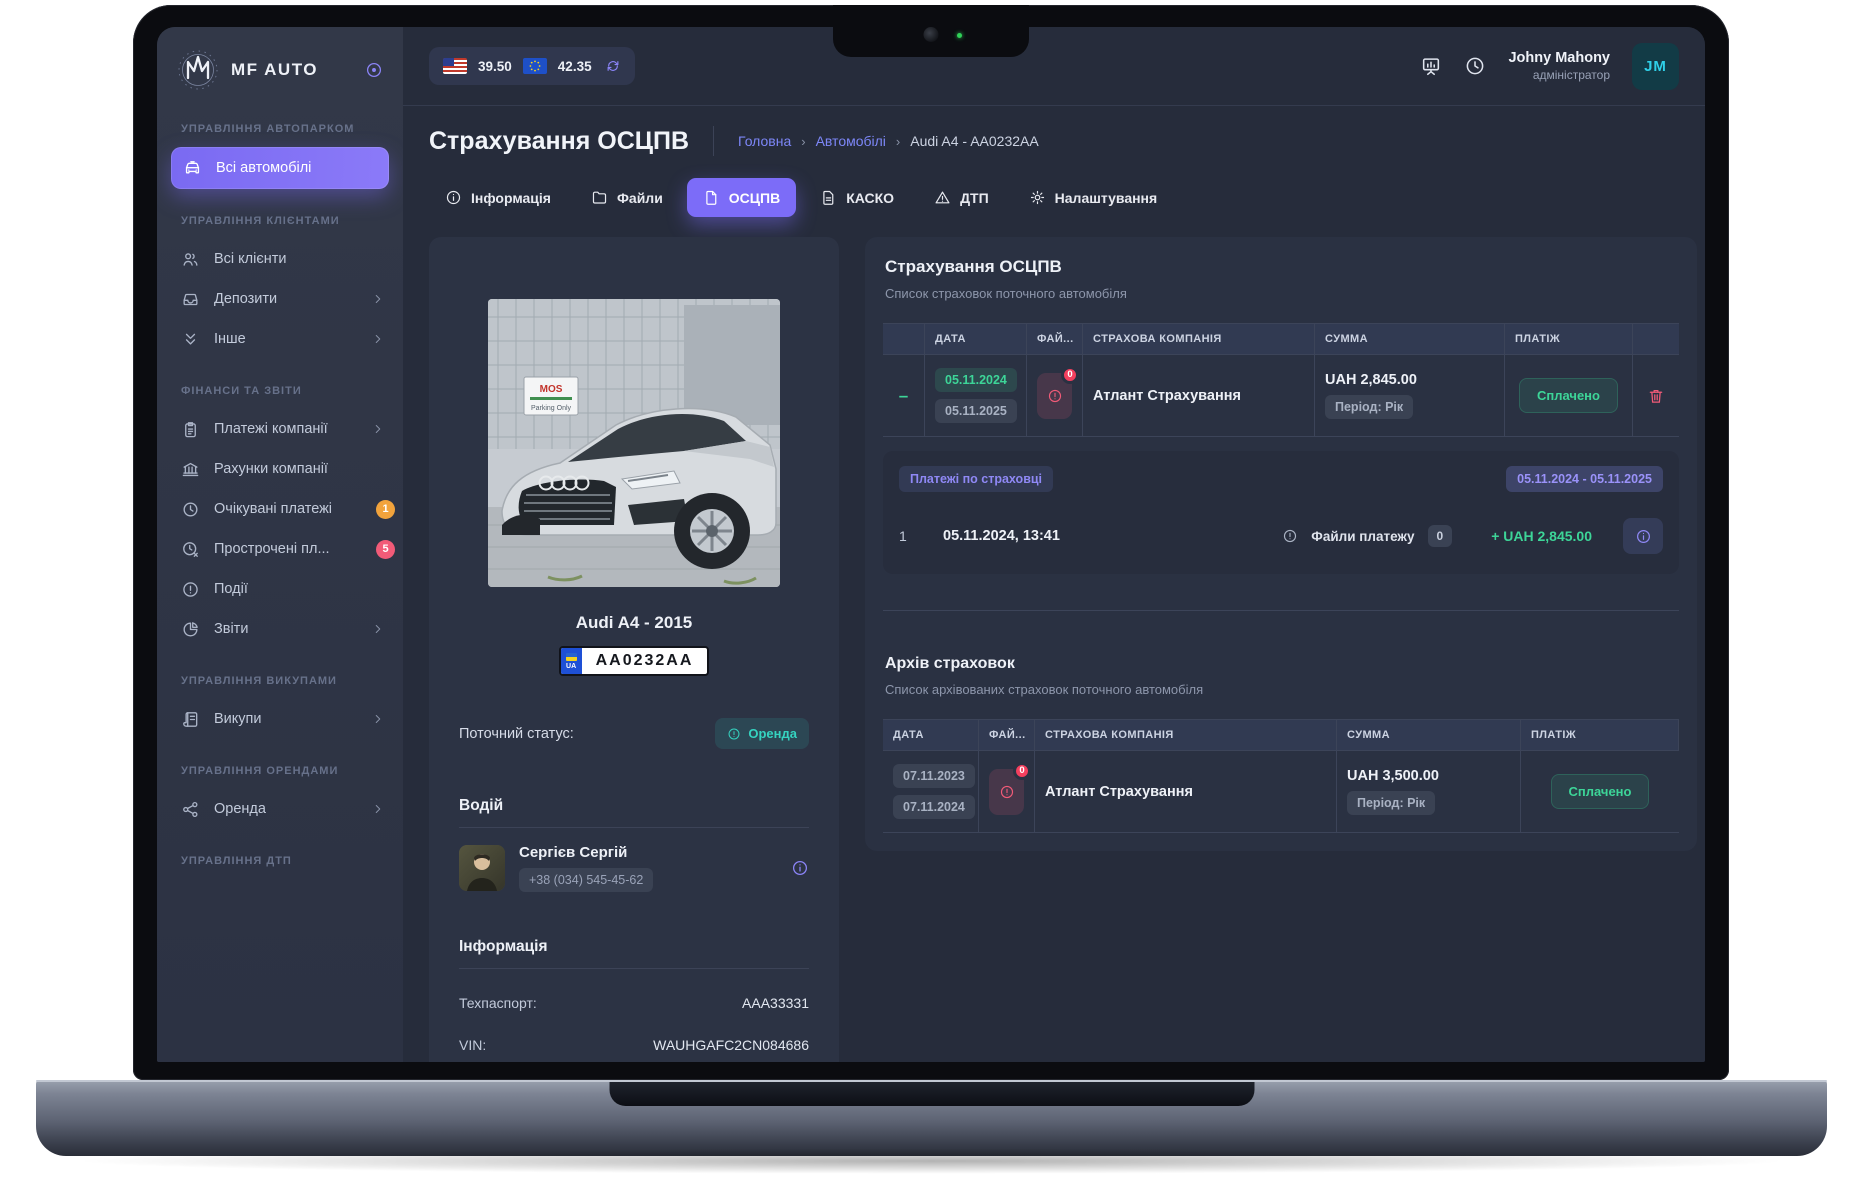 The width and height of the screenshot is (1863, 1177). What do you see at coordinates (374, 70) in the screenshot?
I see `target-icon` at bounding box center [374, 70].